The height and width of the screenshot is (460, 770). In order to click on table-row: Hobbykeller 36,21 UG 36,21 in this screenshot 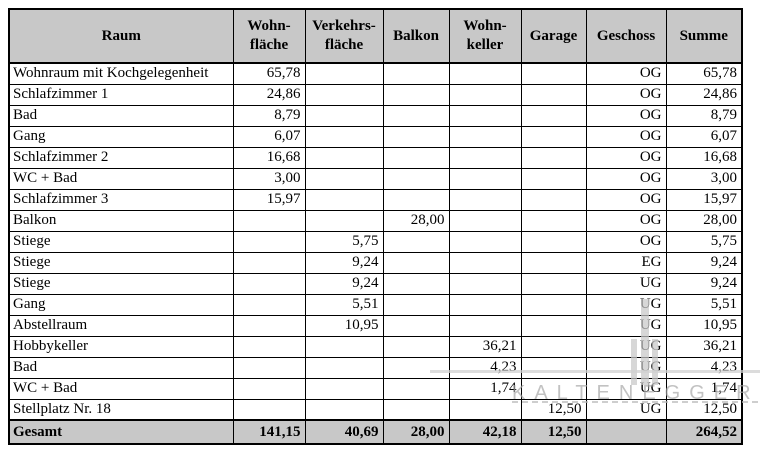, I will do `click(375, 346)`.